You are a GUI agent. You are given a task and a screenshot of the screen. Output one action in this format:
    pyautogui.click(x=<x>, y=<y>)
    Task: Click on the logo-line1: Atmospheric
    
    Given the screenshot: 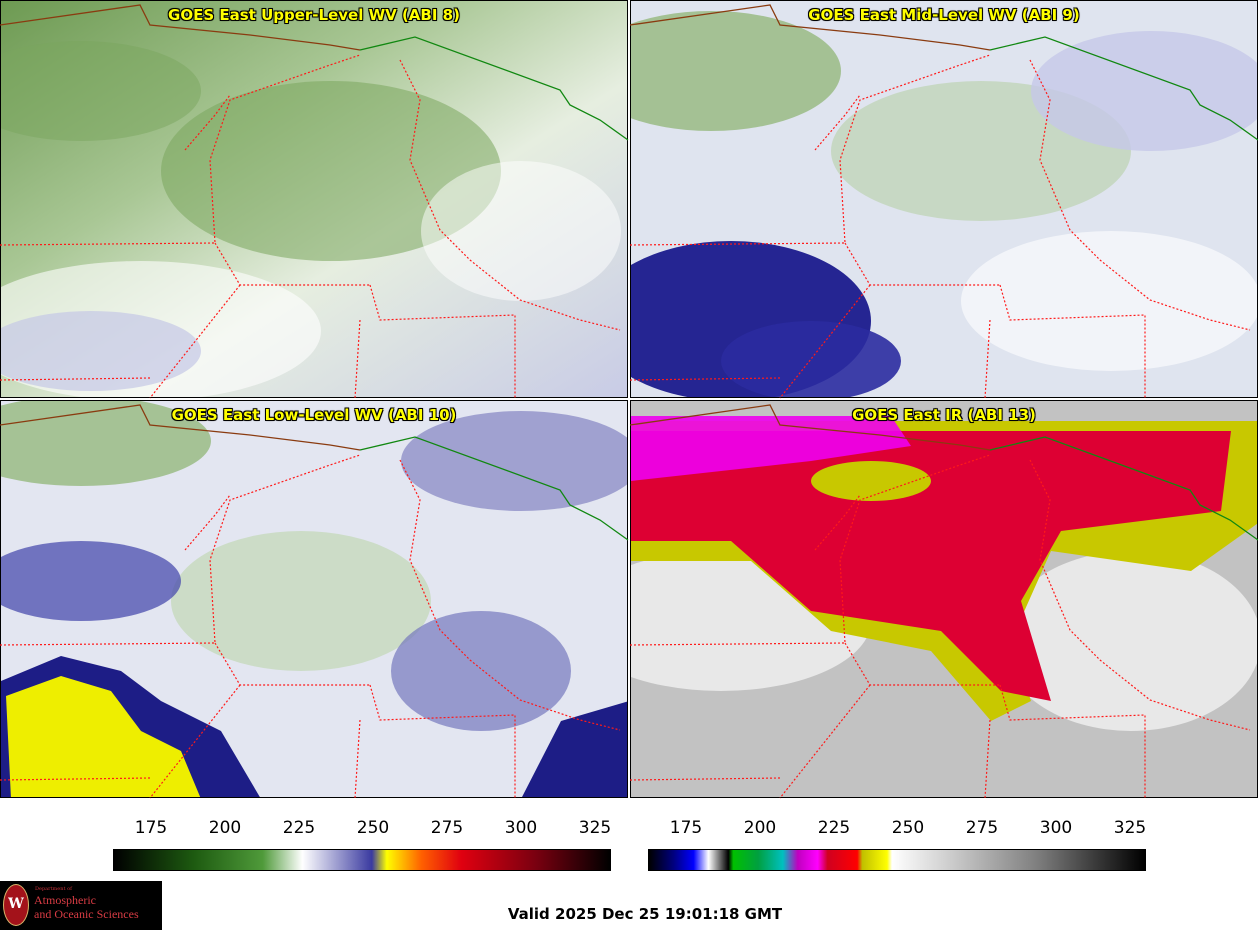 What is the action you would take?
    pyautogui.click(x=65, y=900)
    